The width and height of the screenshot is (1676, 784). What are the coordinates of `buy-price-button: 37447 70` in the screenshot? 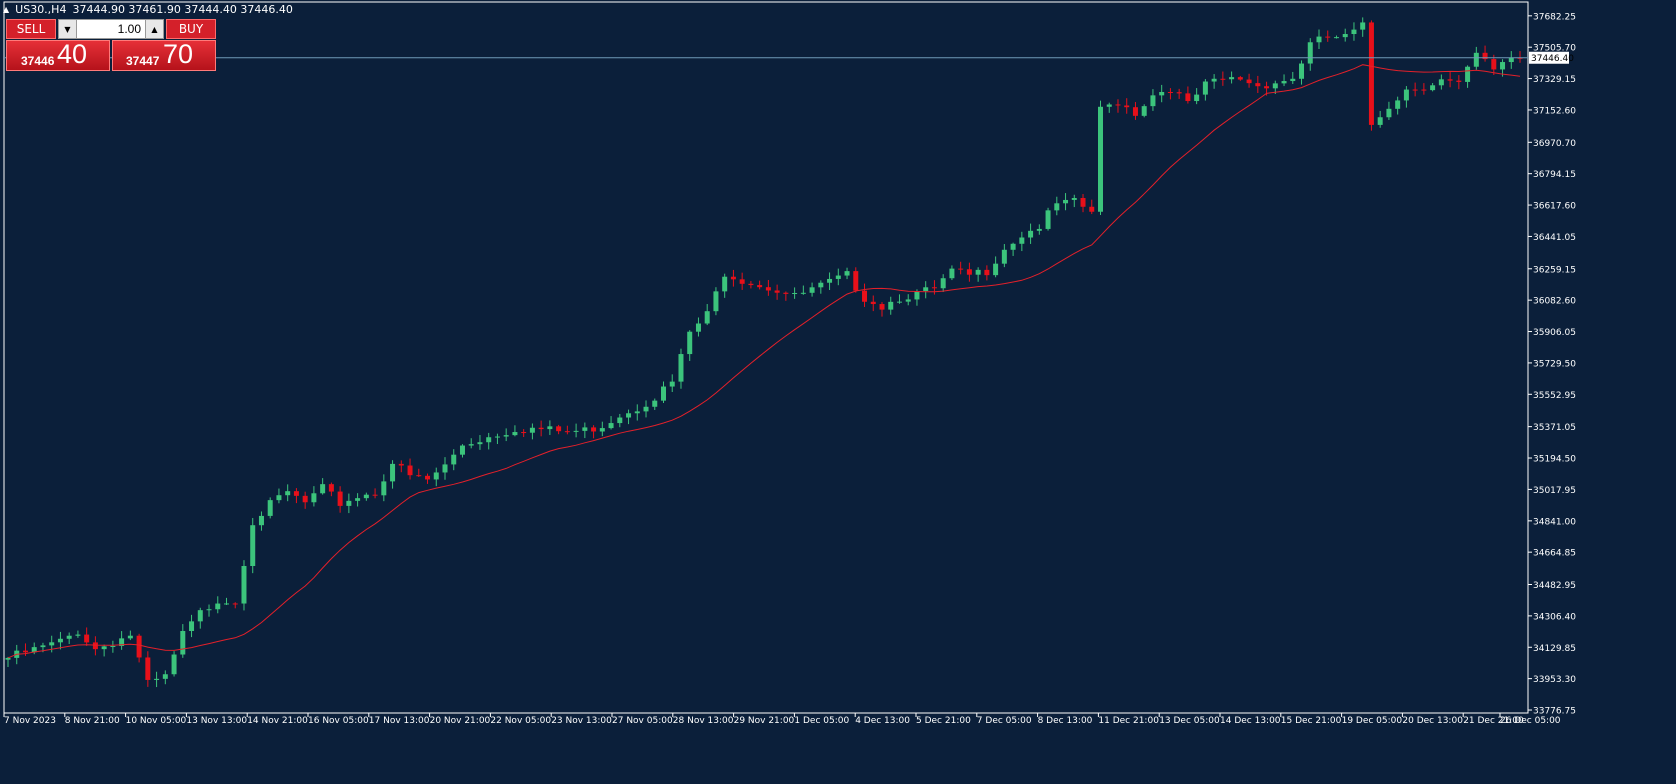 It's located at (164, 55).